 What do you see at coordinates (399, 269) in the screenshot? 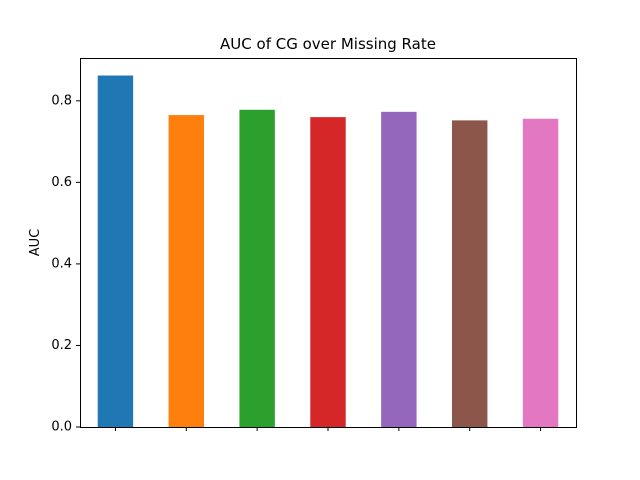
I see `bar-lpha3` at bounding box center [399, 269].